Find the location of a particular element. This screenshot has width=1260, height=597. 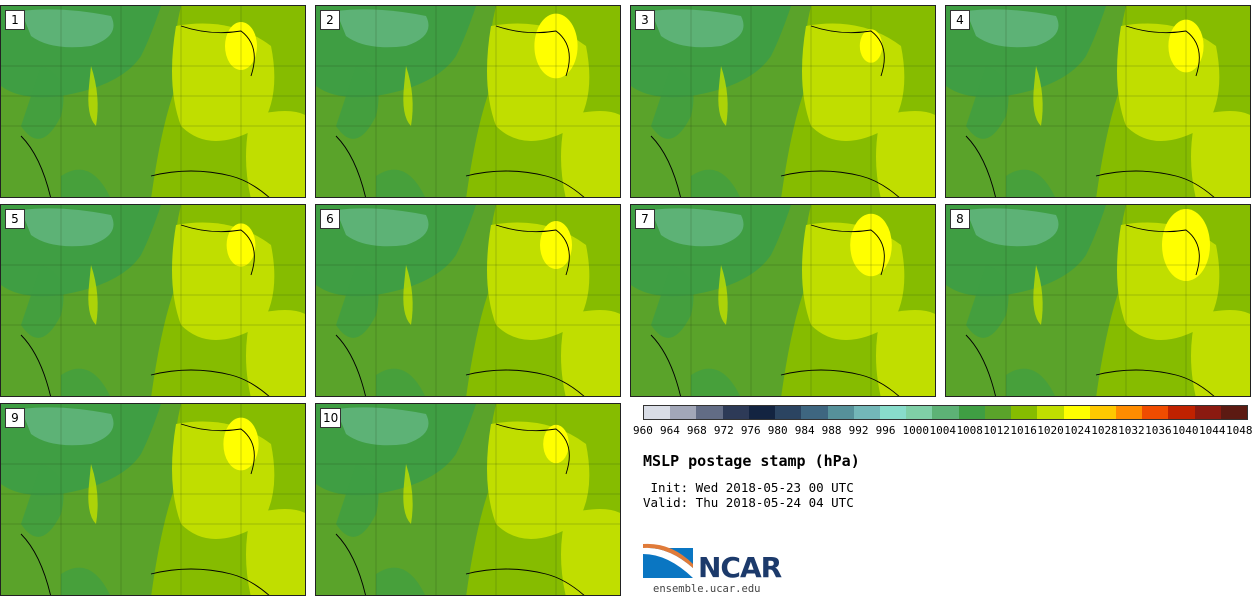

colorbar-tick-label: 992 is located at coordinates (858, 430).